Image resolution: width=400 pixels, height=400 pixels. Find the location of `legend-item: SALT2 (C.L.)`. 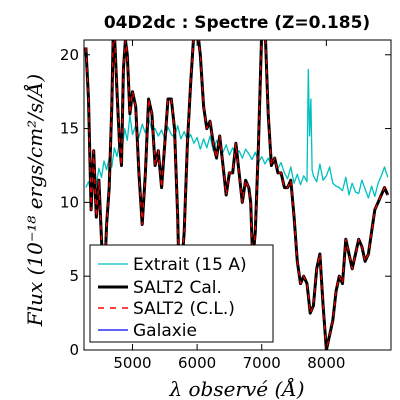

legend-item: SALT2 (C.L.) is located at coordinates (166, 309).